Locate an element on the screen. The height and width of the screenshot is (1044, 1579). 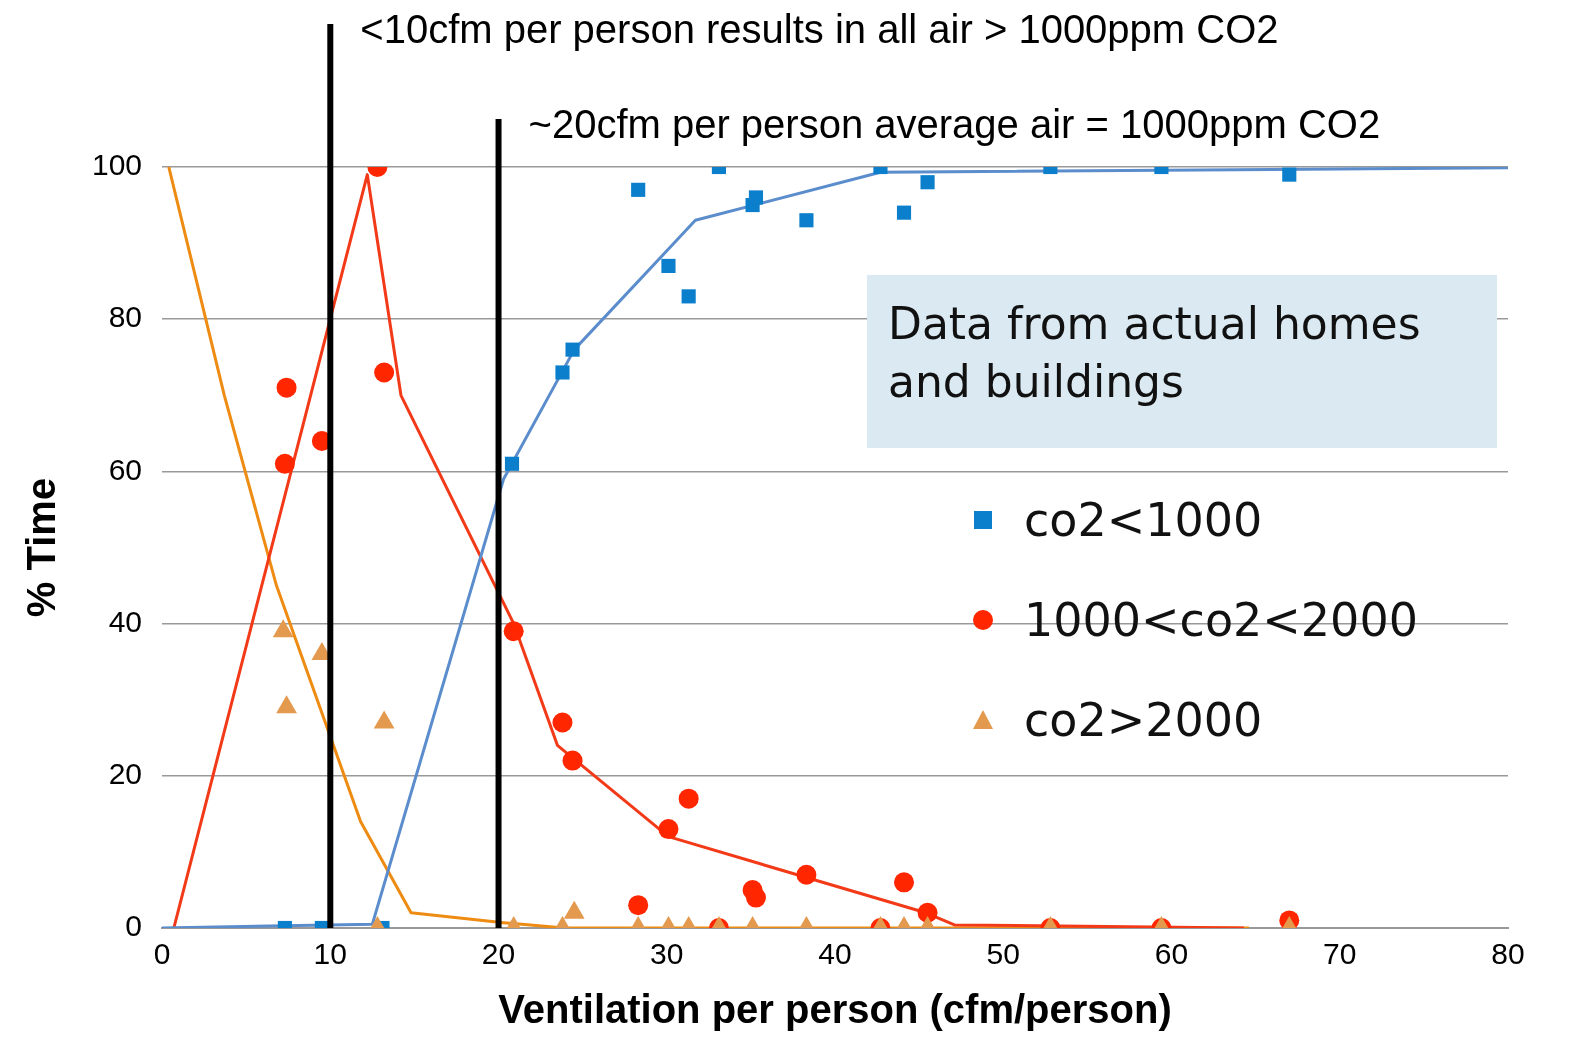
ref-line-label: <10cfm per person results in all air > 1000ppm CO2 is located at coordinates (819, 29).